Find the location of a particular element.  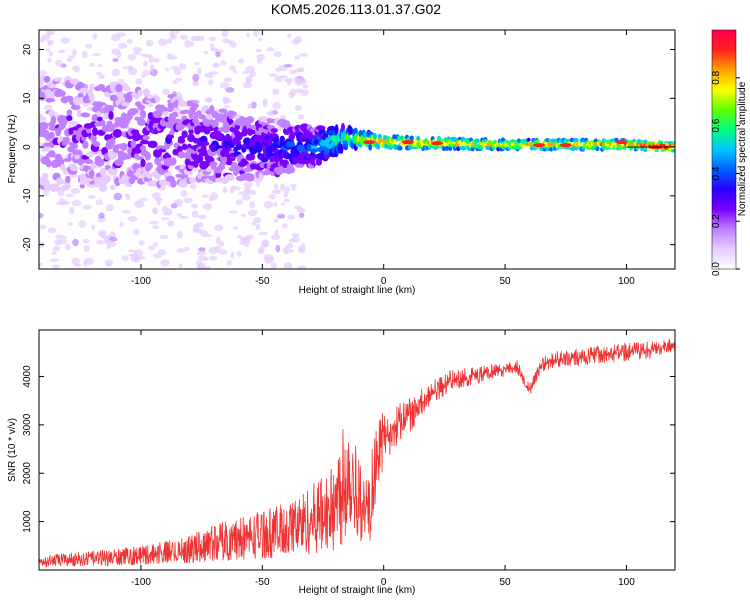

spectrogram-xtick-label: -100 is located at coordinates (141, 281).